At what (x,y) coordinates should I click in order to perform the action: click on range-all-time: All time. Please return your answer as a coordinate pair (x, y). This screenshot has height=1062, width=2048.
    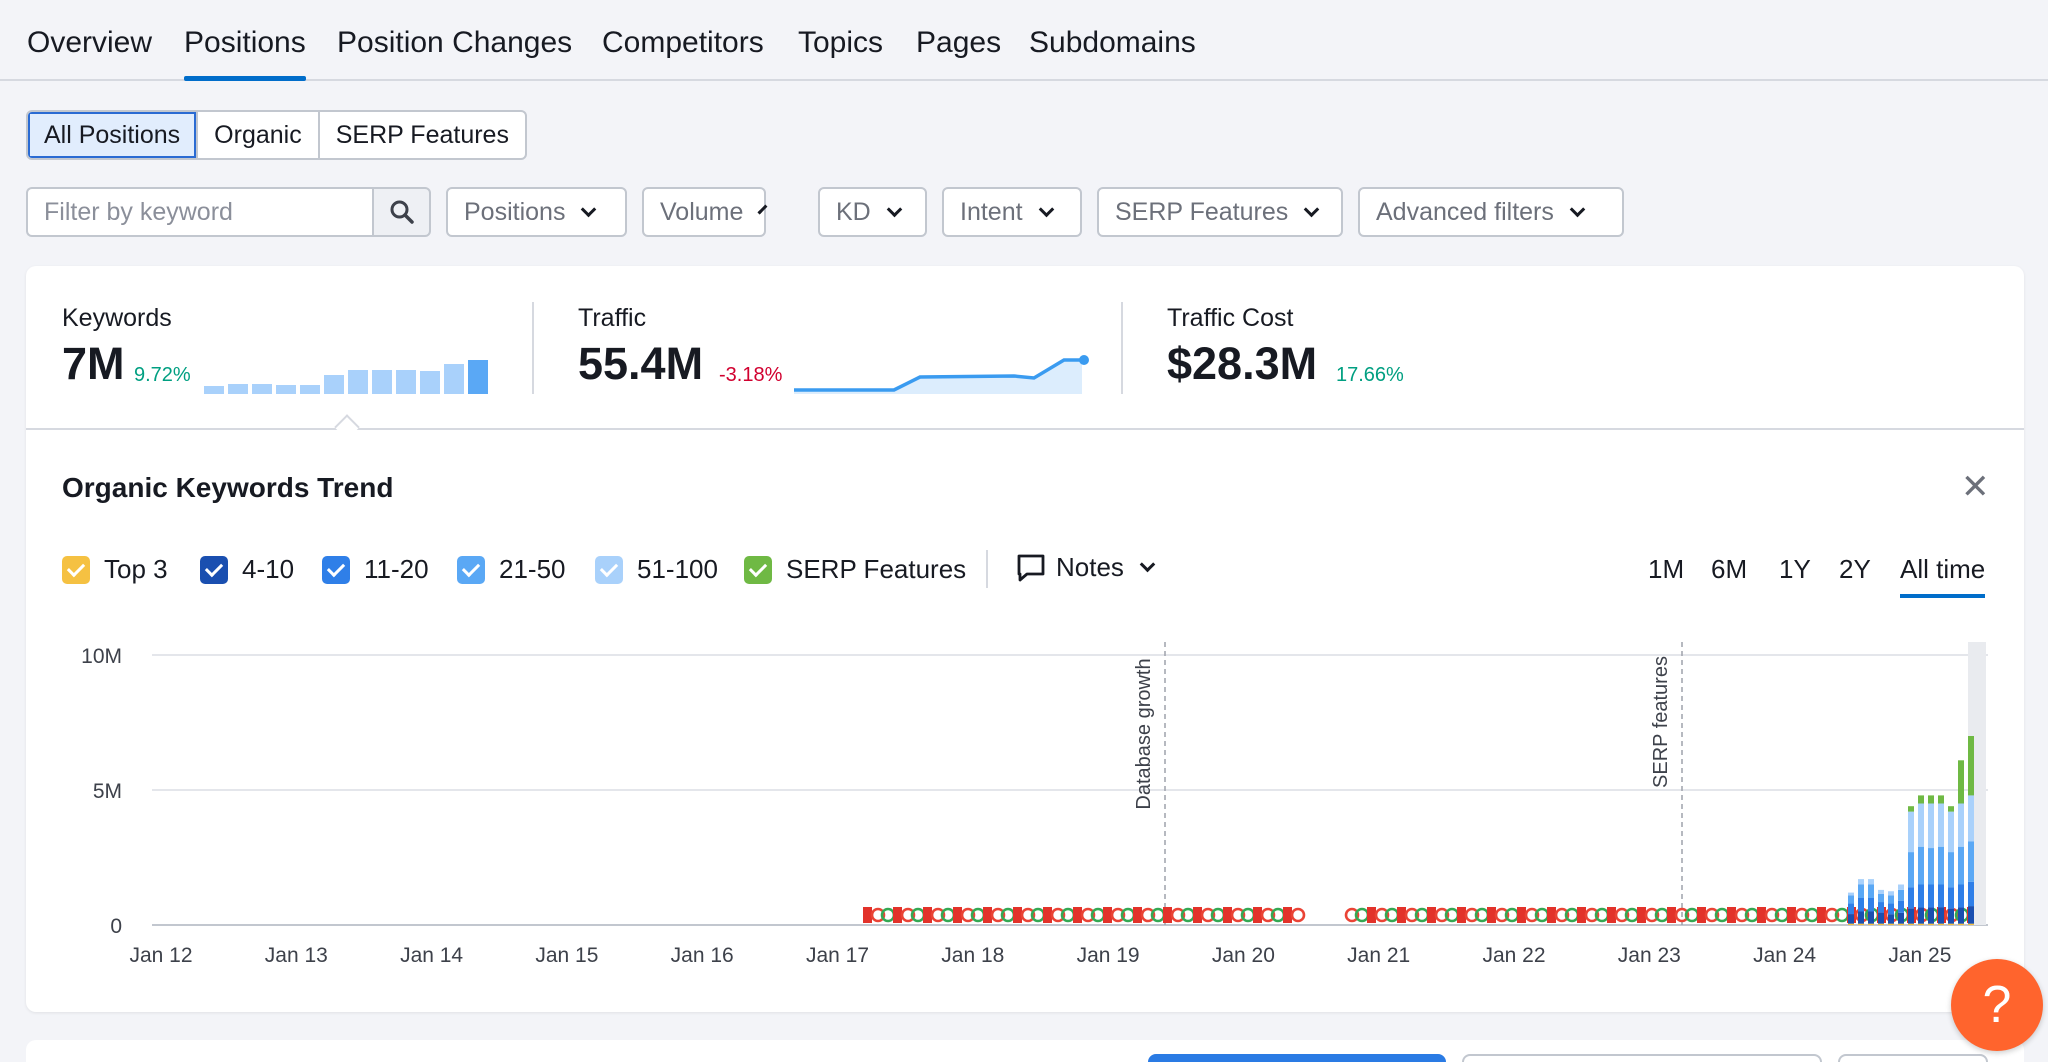
    Looking at the image, I should click on (1943, 576).